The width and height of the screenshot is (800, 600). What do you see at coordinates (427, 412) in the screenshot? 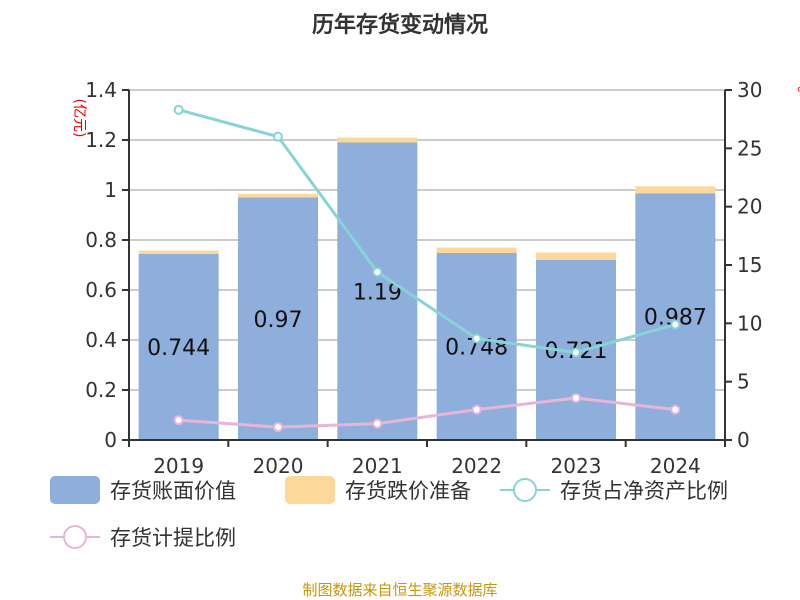
I see `line-provision-ratio` at bounding box center [427, 412].